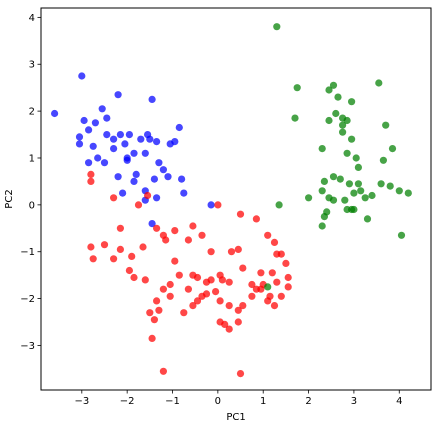 The width and height of the screenshot is (444, 429). What do you see at coordinates (27, 299) in the screenshot?
I see `y-tick-label: −2` at bounding box center [27, 299].